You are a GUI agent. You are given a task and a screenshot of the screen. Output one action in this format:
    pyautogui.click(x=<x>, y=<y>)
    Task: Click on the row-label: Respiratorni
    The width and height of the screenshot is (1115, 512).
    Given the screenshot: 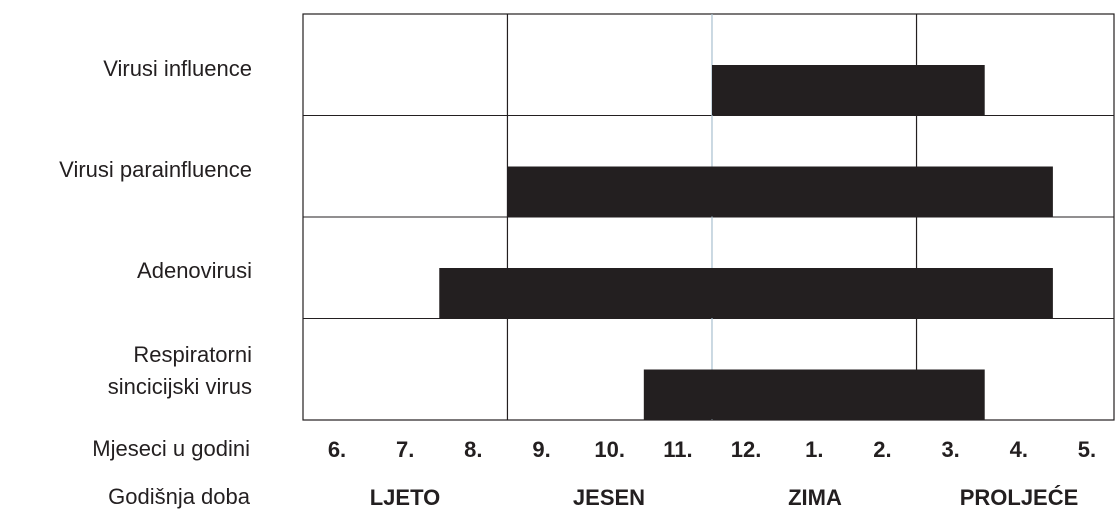 What is the action you would take?
    pyautogui.click(x=192, y=354)
    